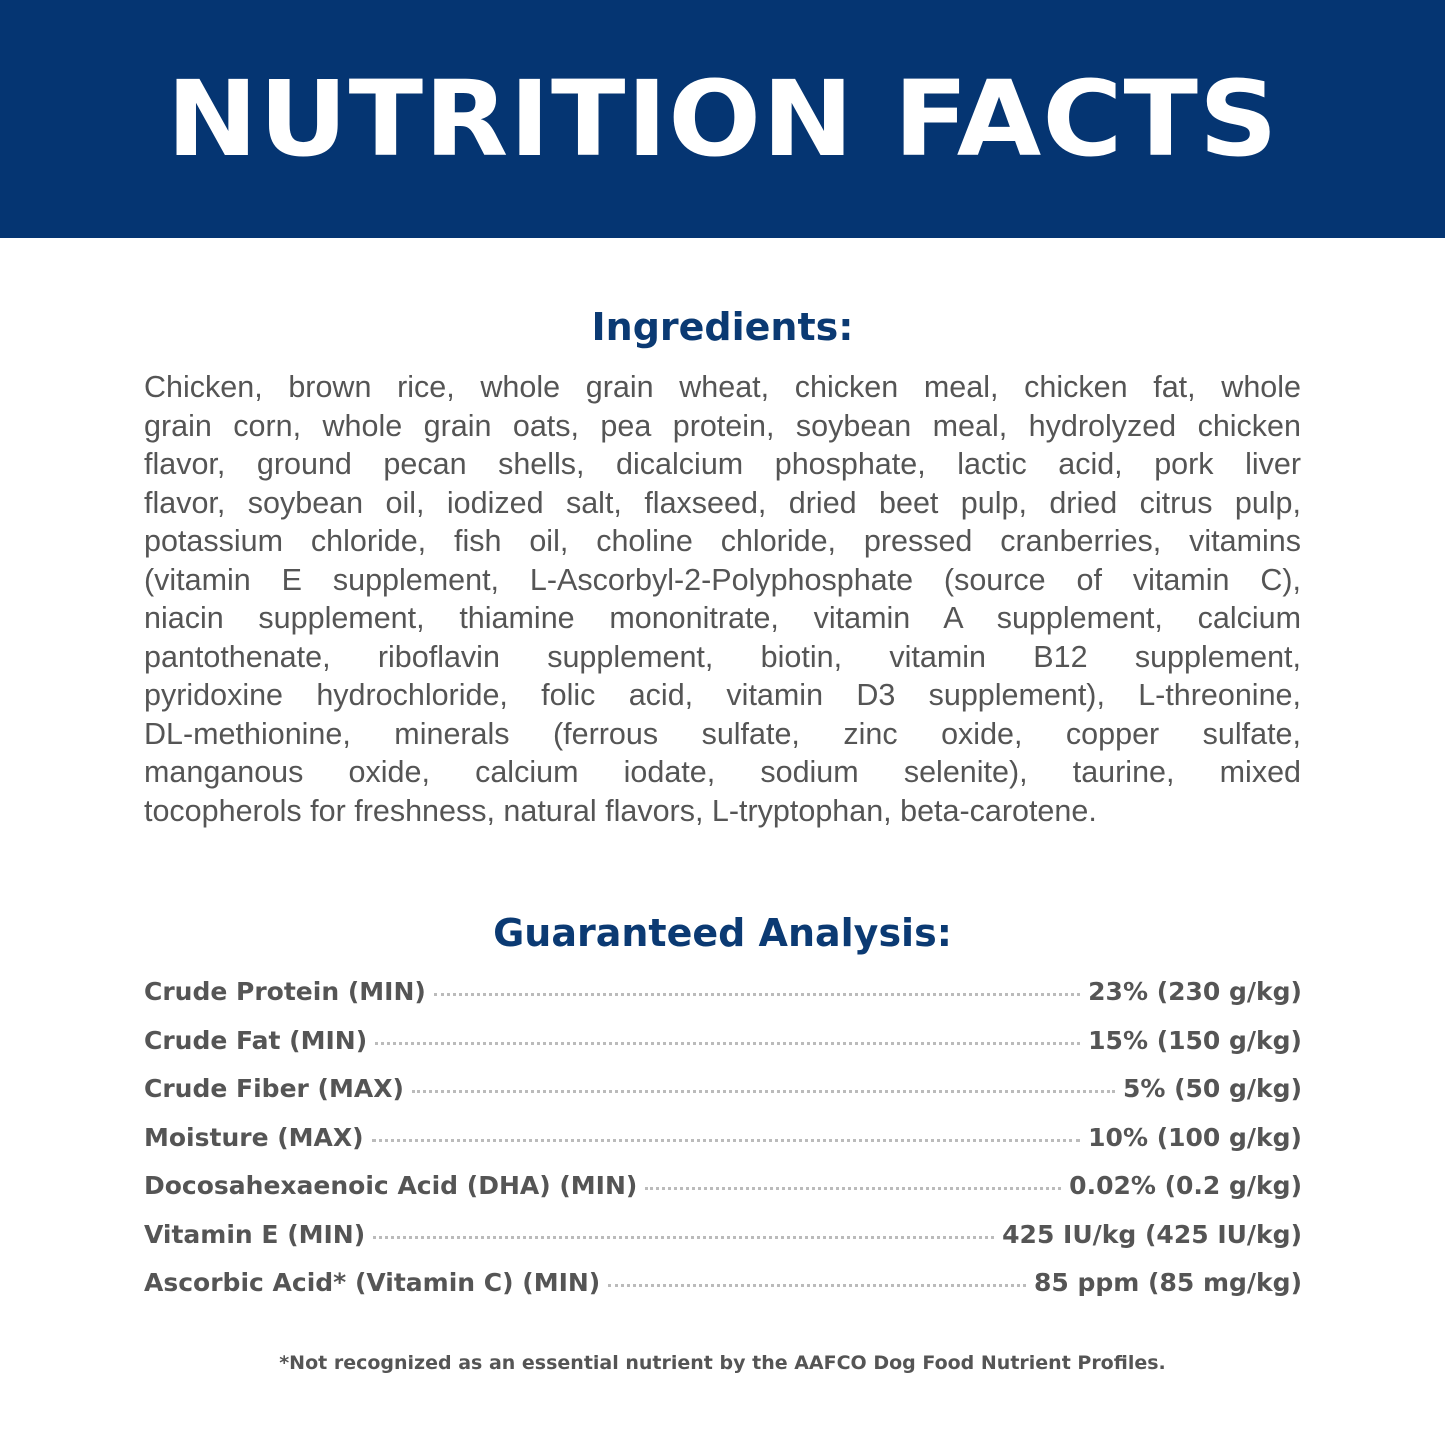 The height and width of the screenshot is (1445, 1445). What do you see at coordinates (1152, 1234) in the screenshot?
I see `nutrient-value: 425 IU/kg (425 IU/kg)` at bounding box center [1152, 1234].